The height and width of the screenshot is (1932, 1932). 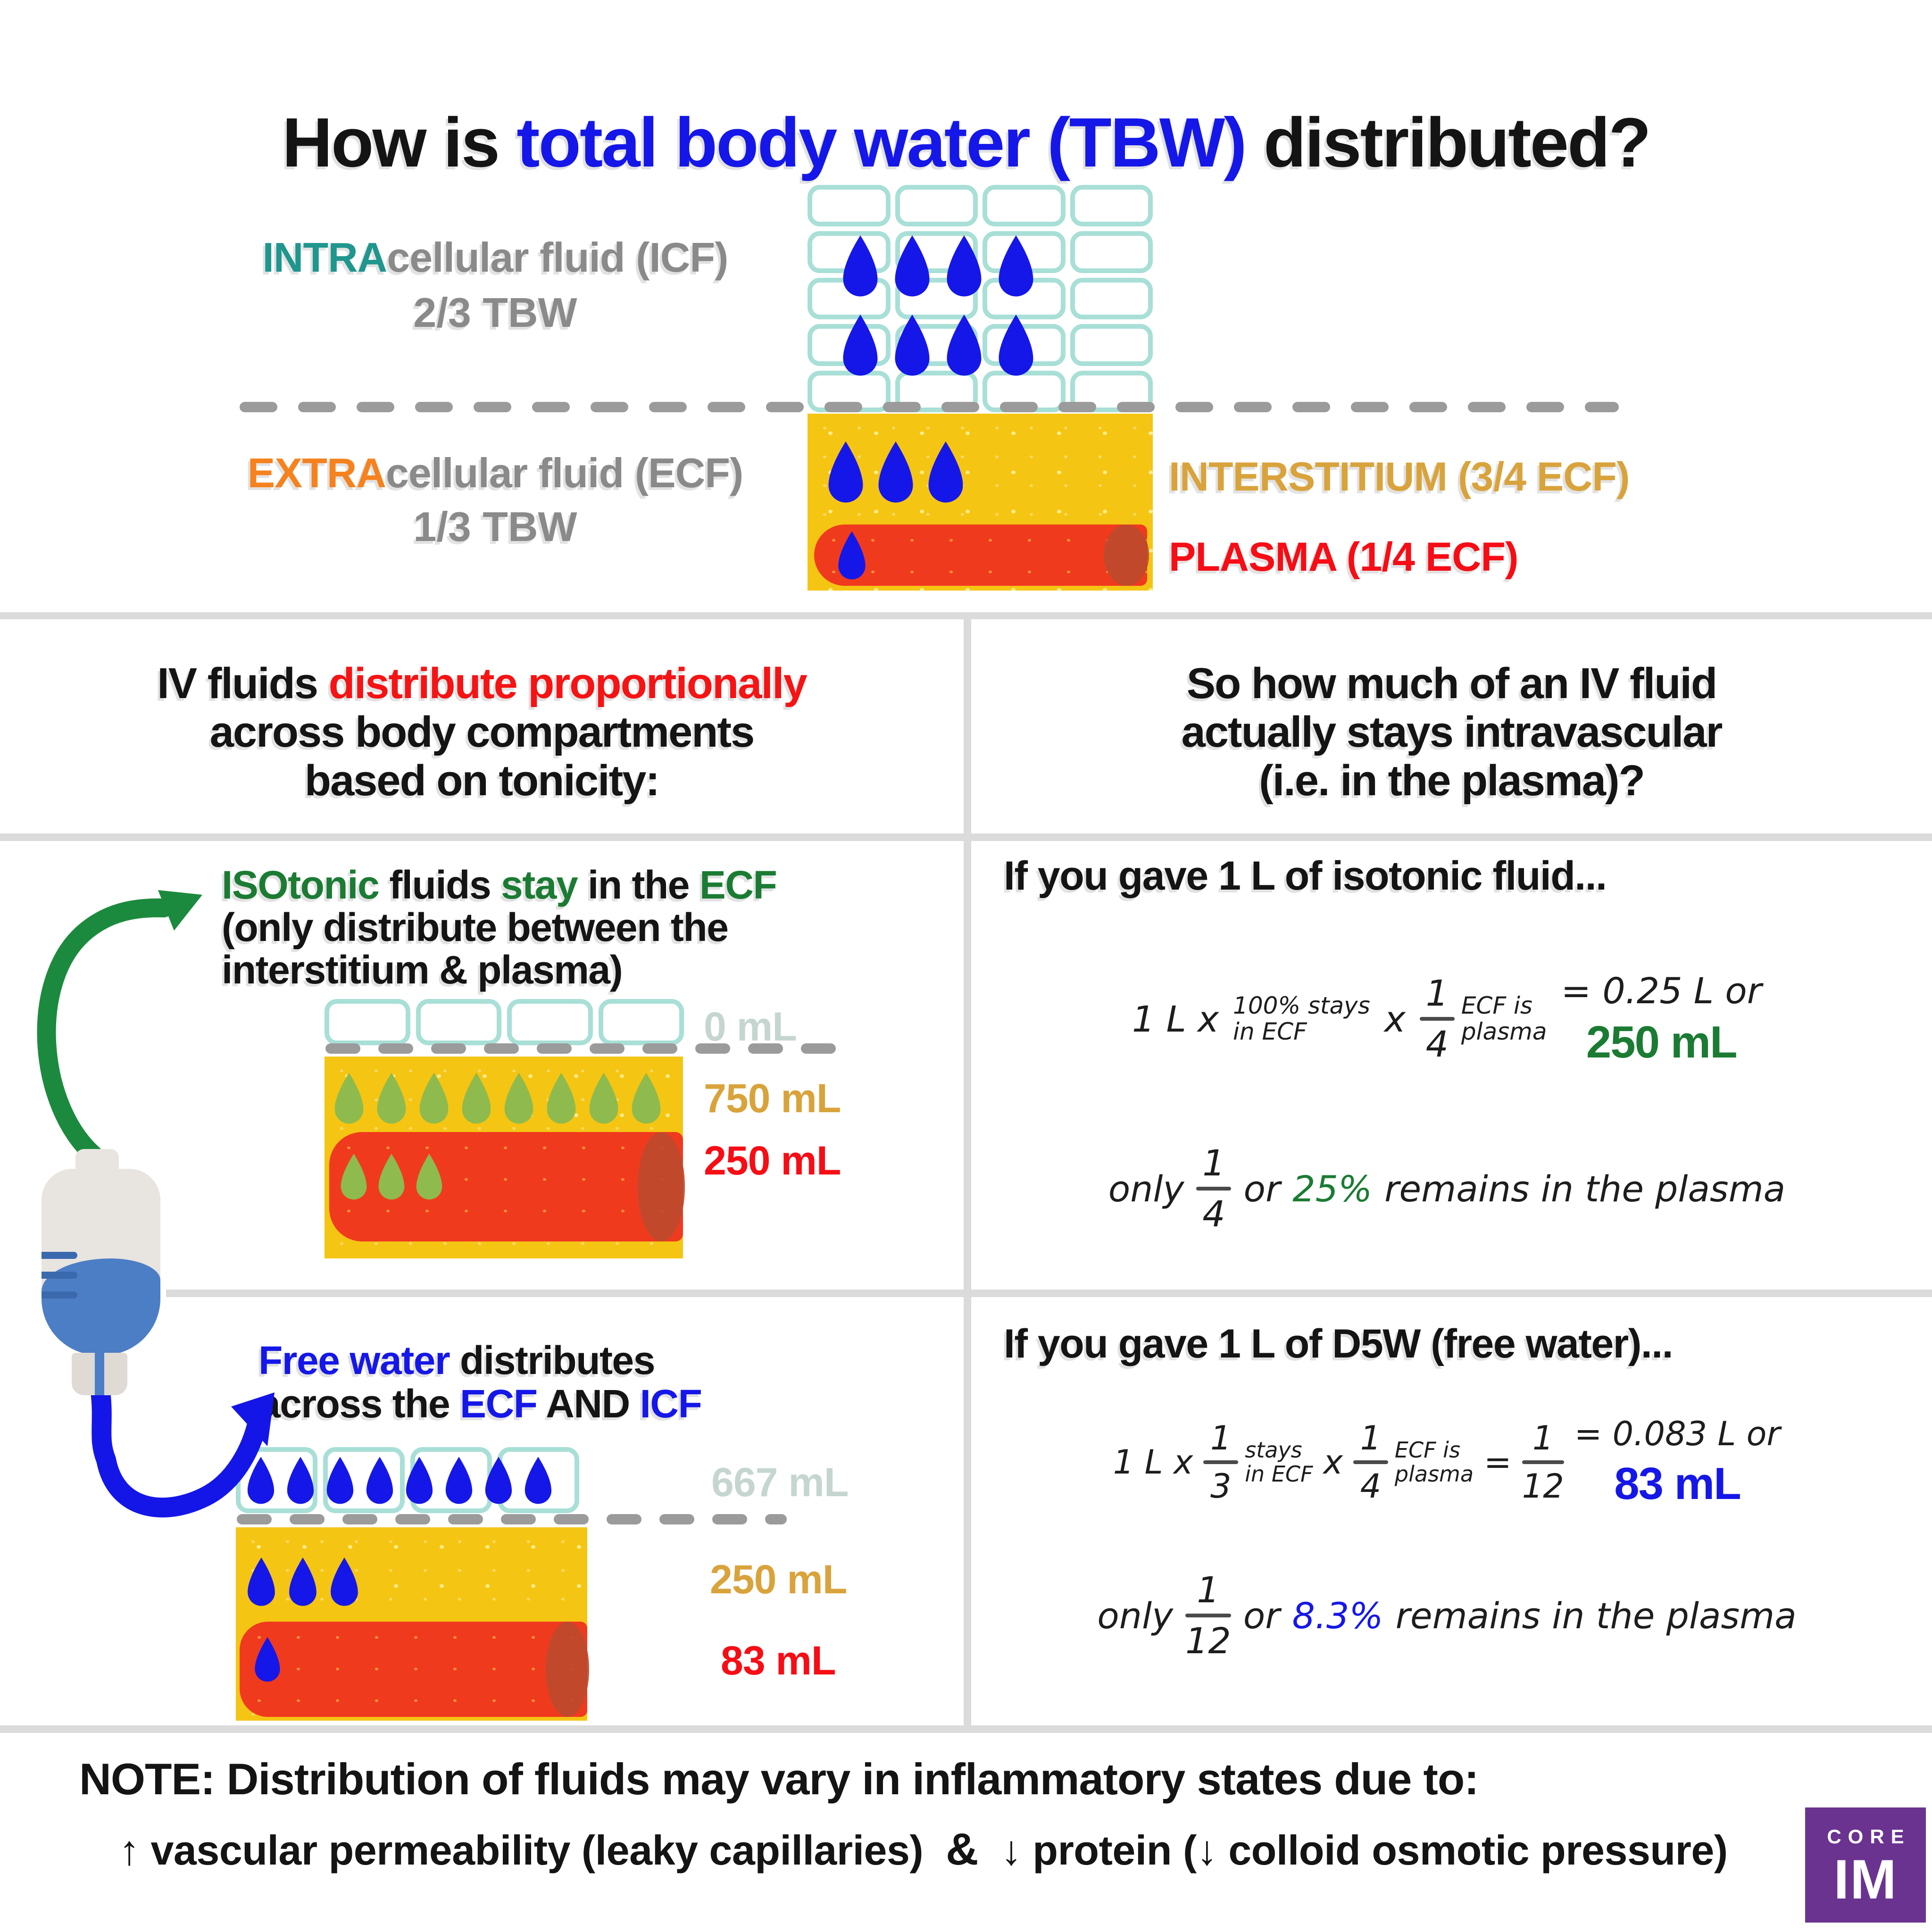 What do you see at coordinates (1109, 1851) in the screenshot?
I see `note-item-2: protein (` at bounding box center [1109, 1851].